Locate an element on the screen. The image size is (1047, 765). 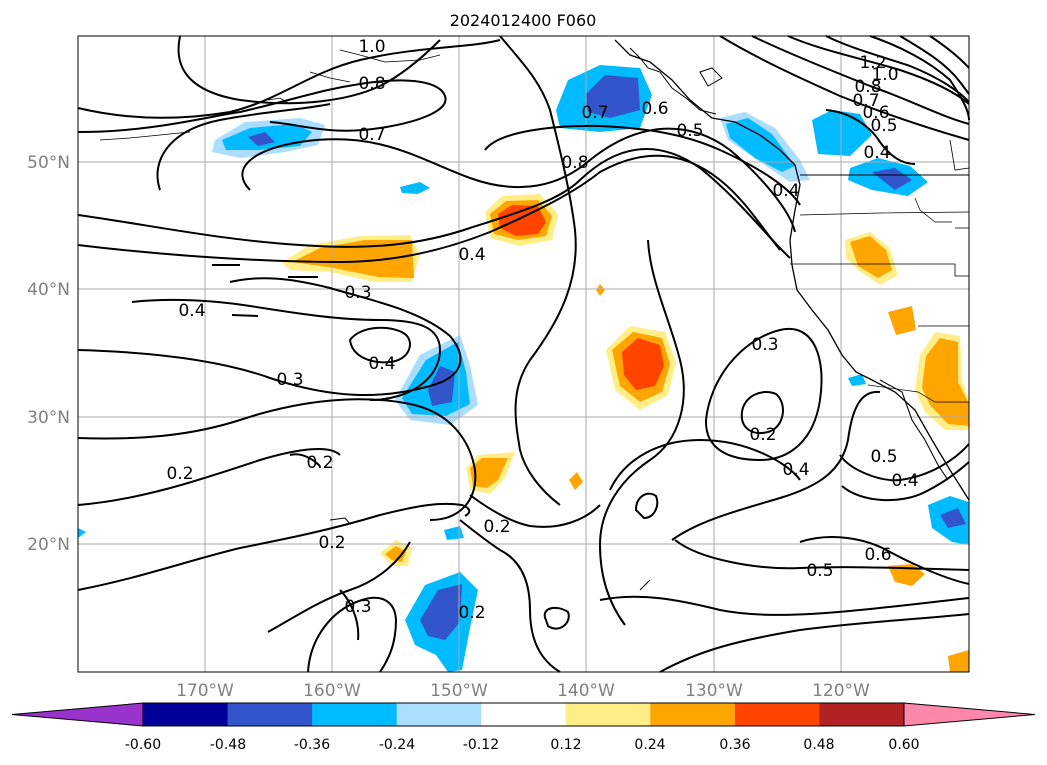
lon-label: 140°W is located at coordinates (586, 691).